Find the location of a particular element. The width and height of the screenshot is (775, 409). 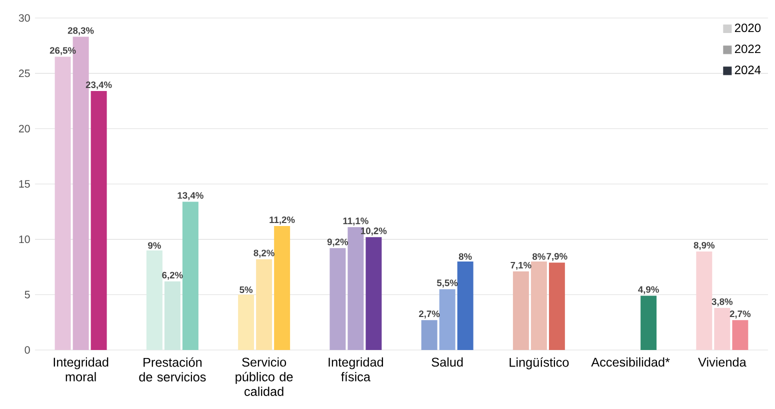

y-tick-label: 10 is located at coordinates (24, 240).